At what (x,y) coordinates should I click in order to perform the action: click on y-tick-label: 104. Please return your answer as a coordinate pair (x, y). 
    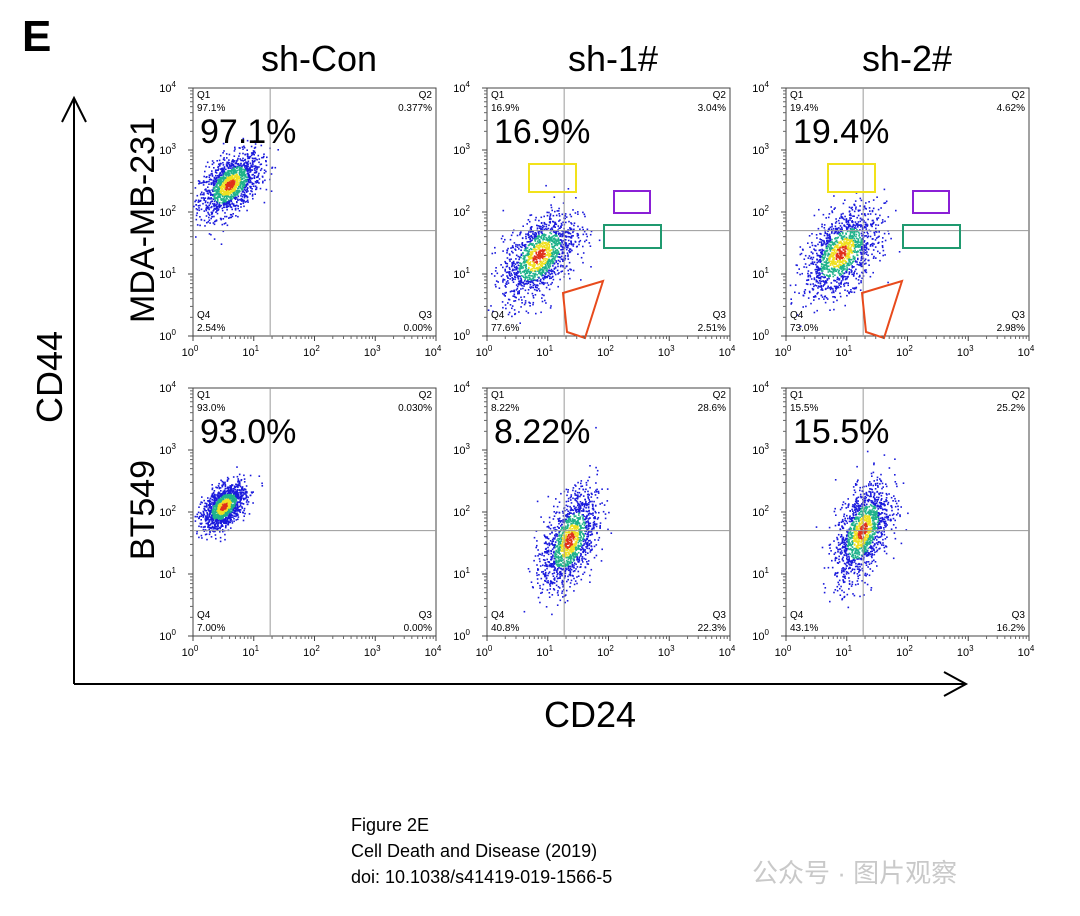
    Looking at the image, I should click on (461, 87).